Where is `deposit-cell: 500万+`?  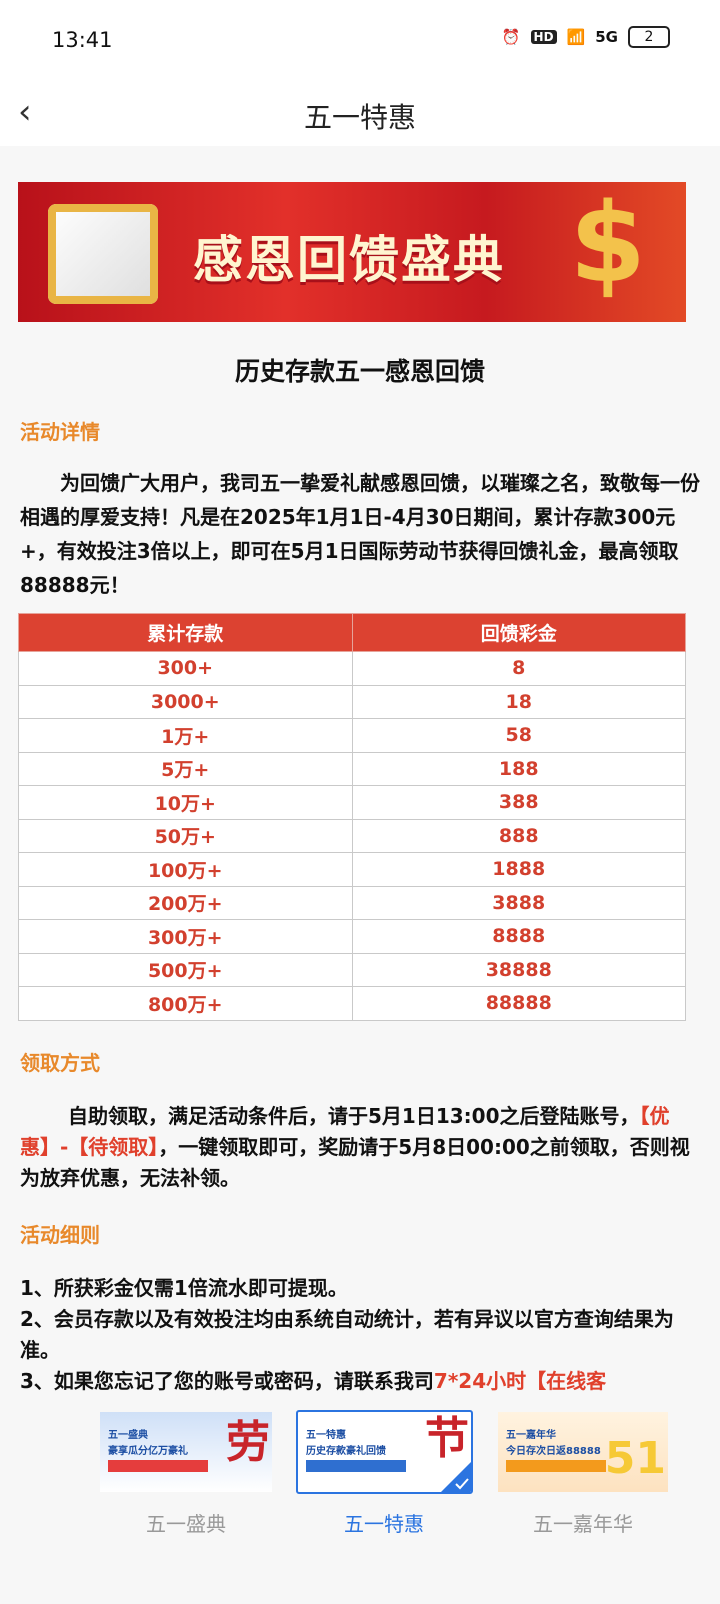 deposit-cell: 500万+ is located at coordinates (185, 969).